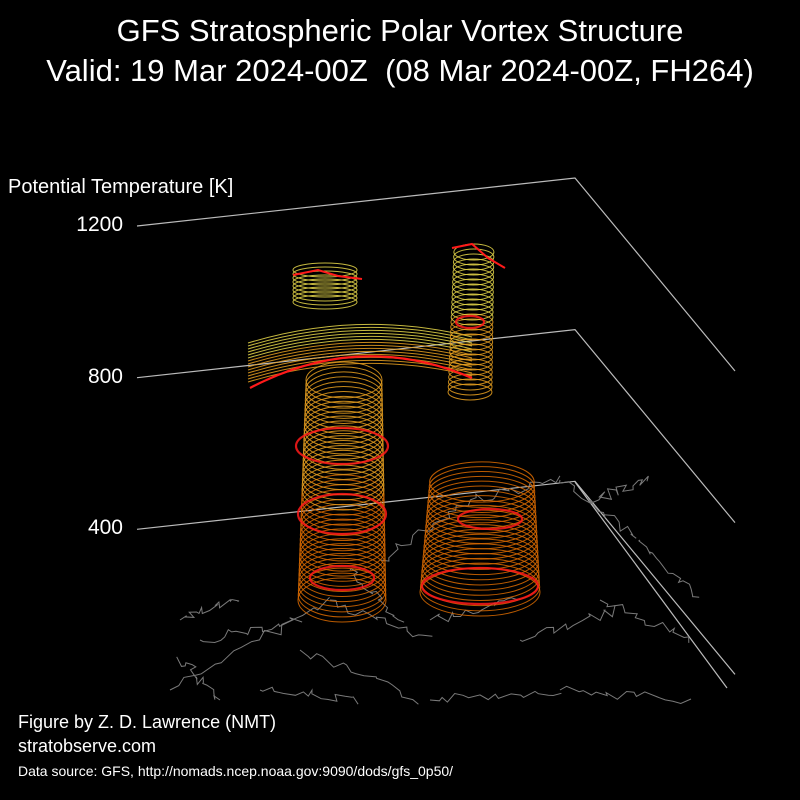  Describe the element at coordinates (147, 722) in the screenshot. I see `credit-text: Figure by Z. D. Lawrence (NMT)` at that location.